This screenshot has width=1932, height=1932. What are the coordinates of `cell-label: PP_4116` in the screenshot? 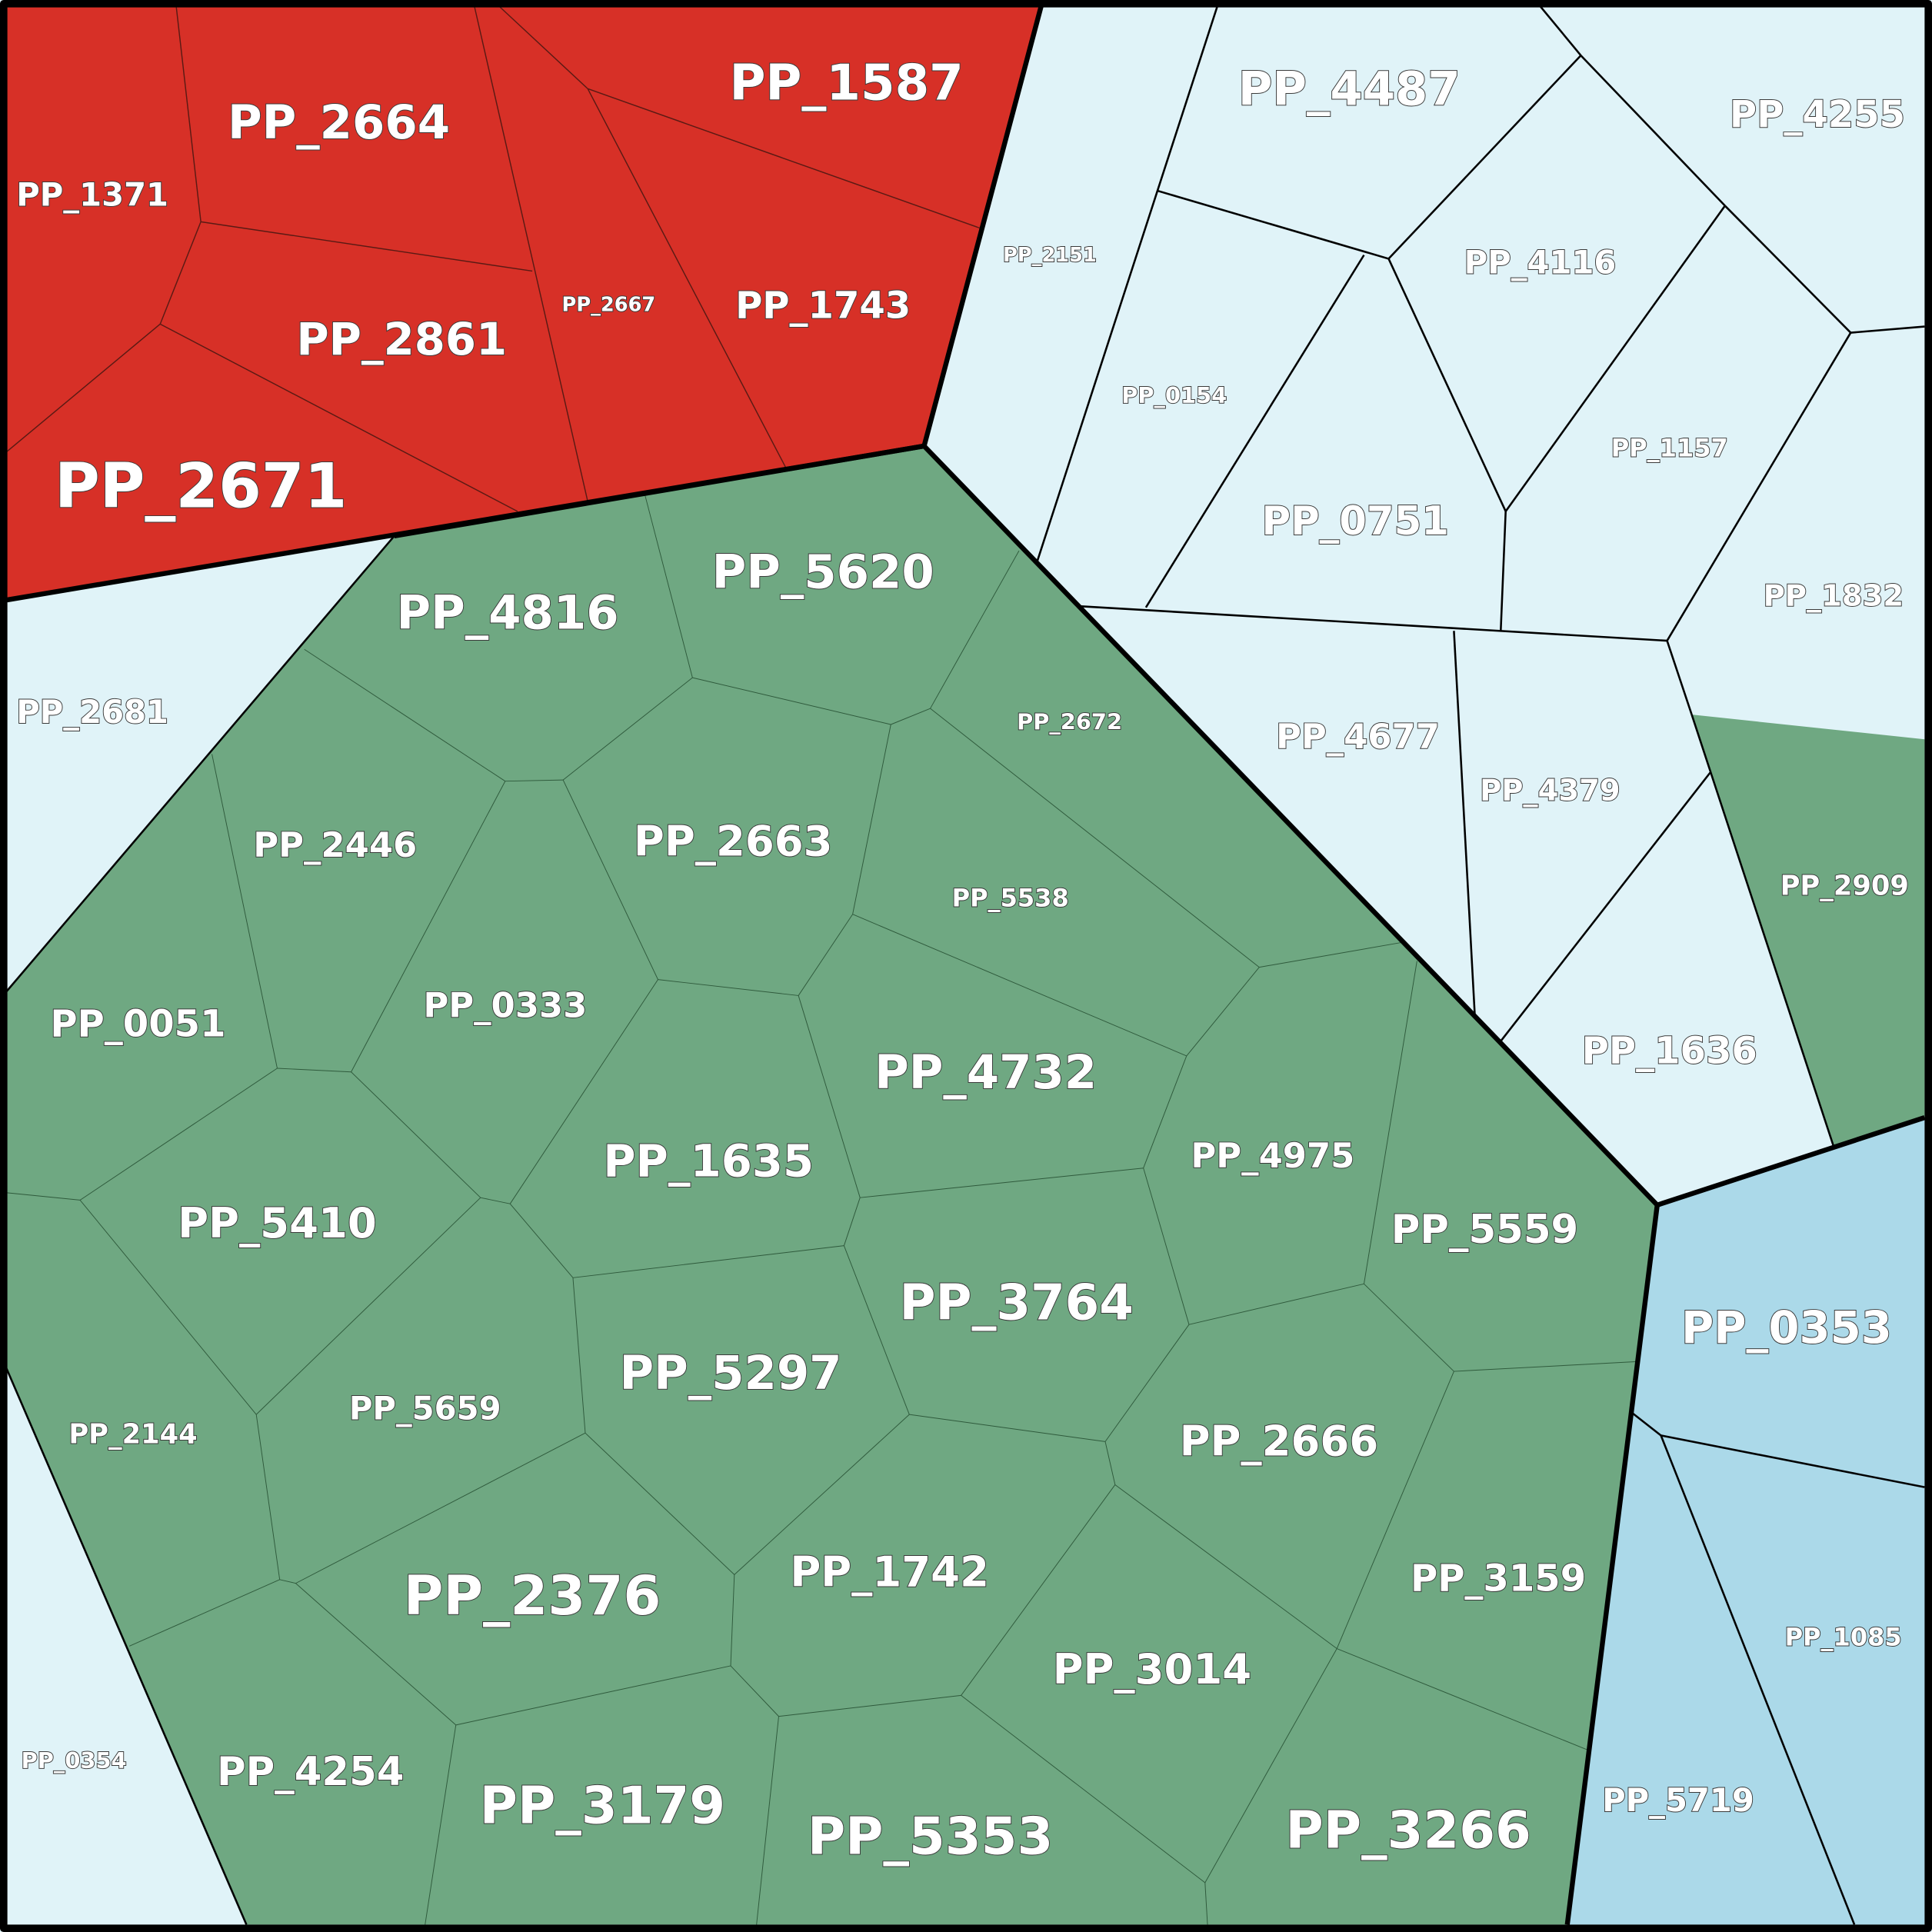 It's located at (1540, 262).